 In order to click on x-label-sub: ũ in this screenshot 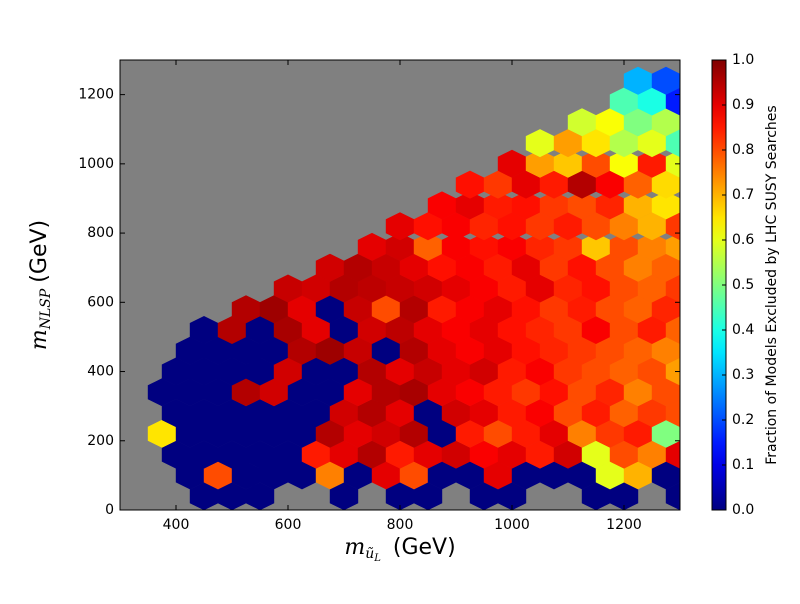, I will do `click(369, 554)`.